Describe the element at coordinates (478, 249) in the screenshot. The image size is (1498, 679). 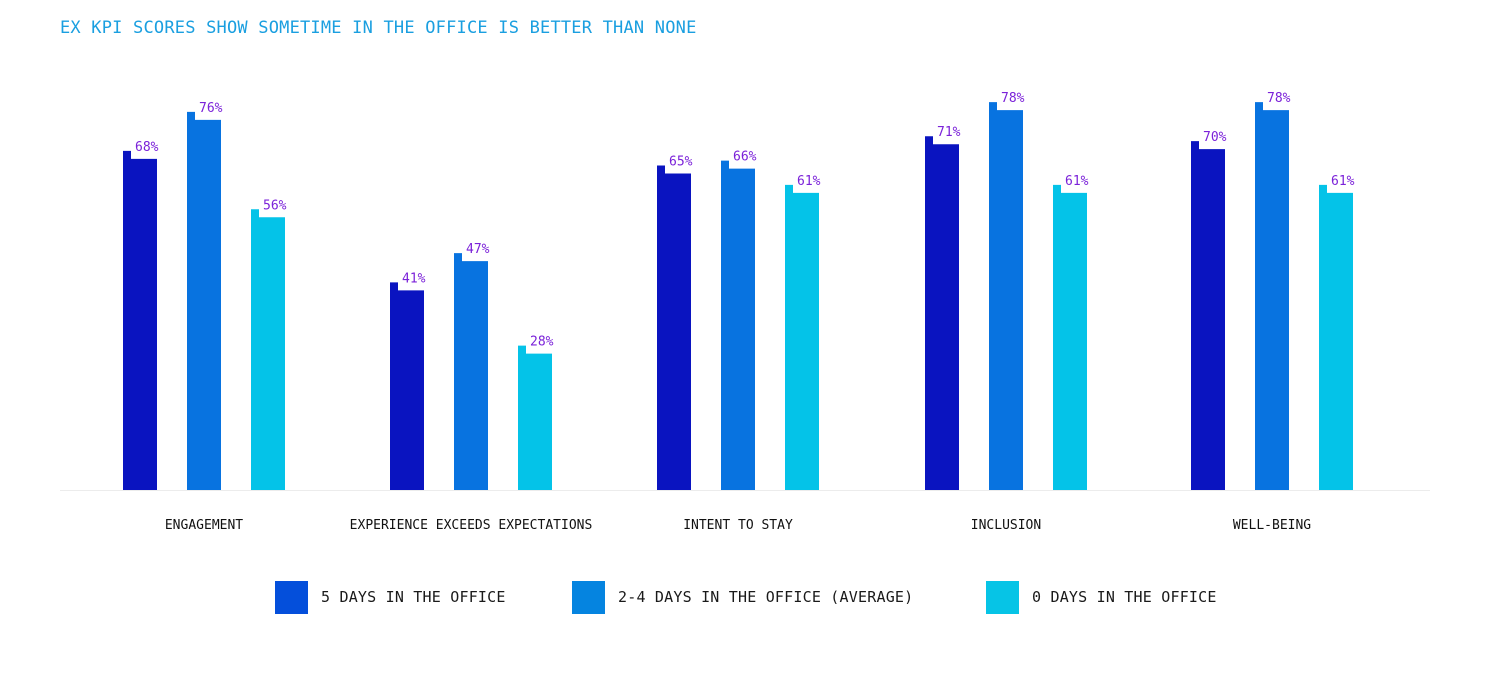
I see `data-label-2-2: 47%` at that location.